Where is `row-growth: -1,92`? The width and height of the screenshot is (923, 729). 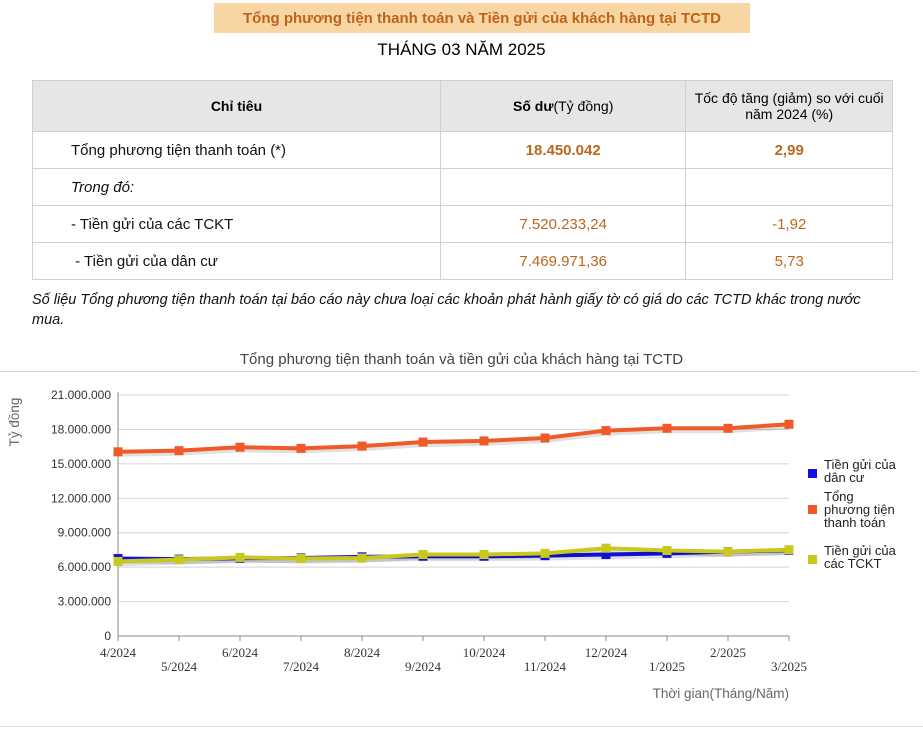
row-growth: -1,92 is located at coordinates (789, 224).